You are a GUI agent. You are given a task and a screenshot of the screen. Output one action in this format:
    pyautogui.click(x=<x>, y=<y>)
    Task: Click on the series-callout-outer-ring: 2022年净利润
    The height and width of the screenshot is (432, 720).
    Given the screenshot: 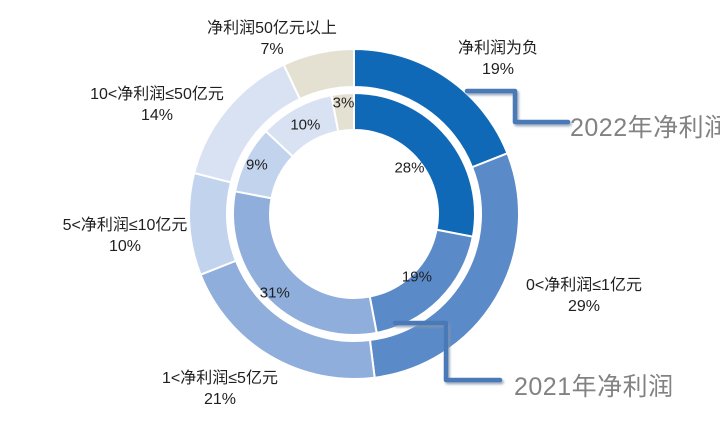 What is the action you would take?
    pyautogui.click(x=645, y=128)
    